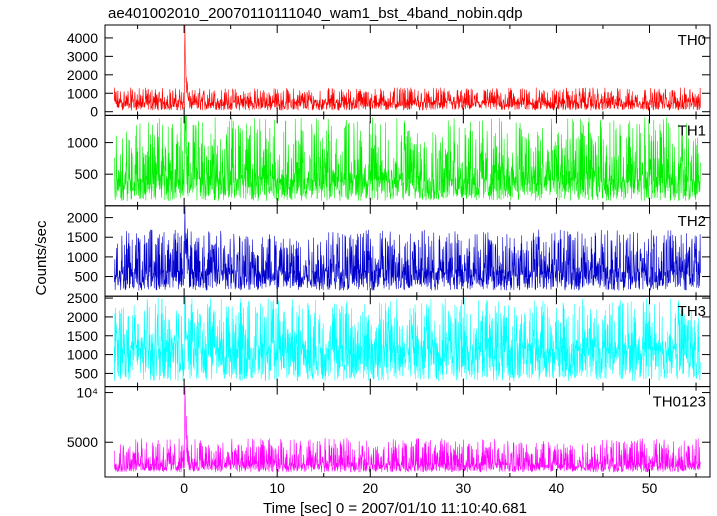 The image size is (717, 516). I want to click on y-tick-label: 4000, so click(82, 38).